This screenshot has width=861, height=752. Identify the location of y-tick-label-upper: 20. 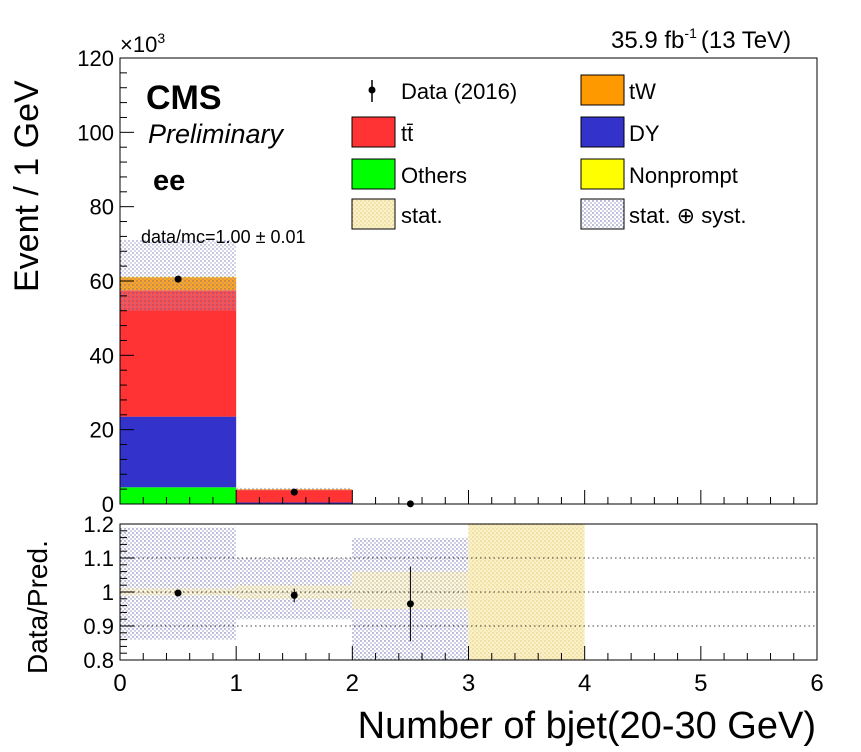
(102, 430).